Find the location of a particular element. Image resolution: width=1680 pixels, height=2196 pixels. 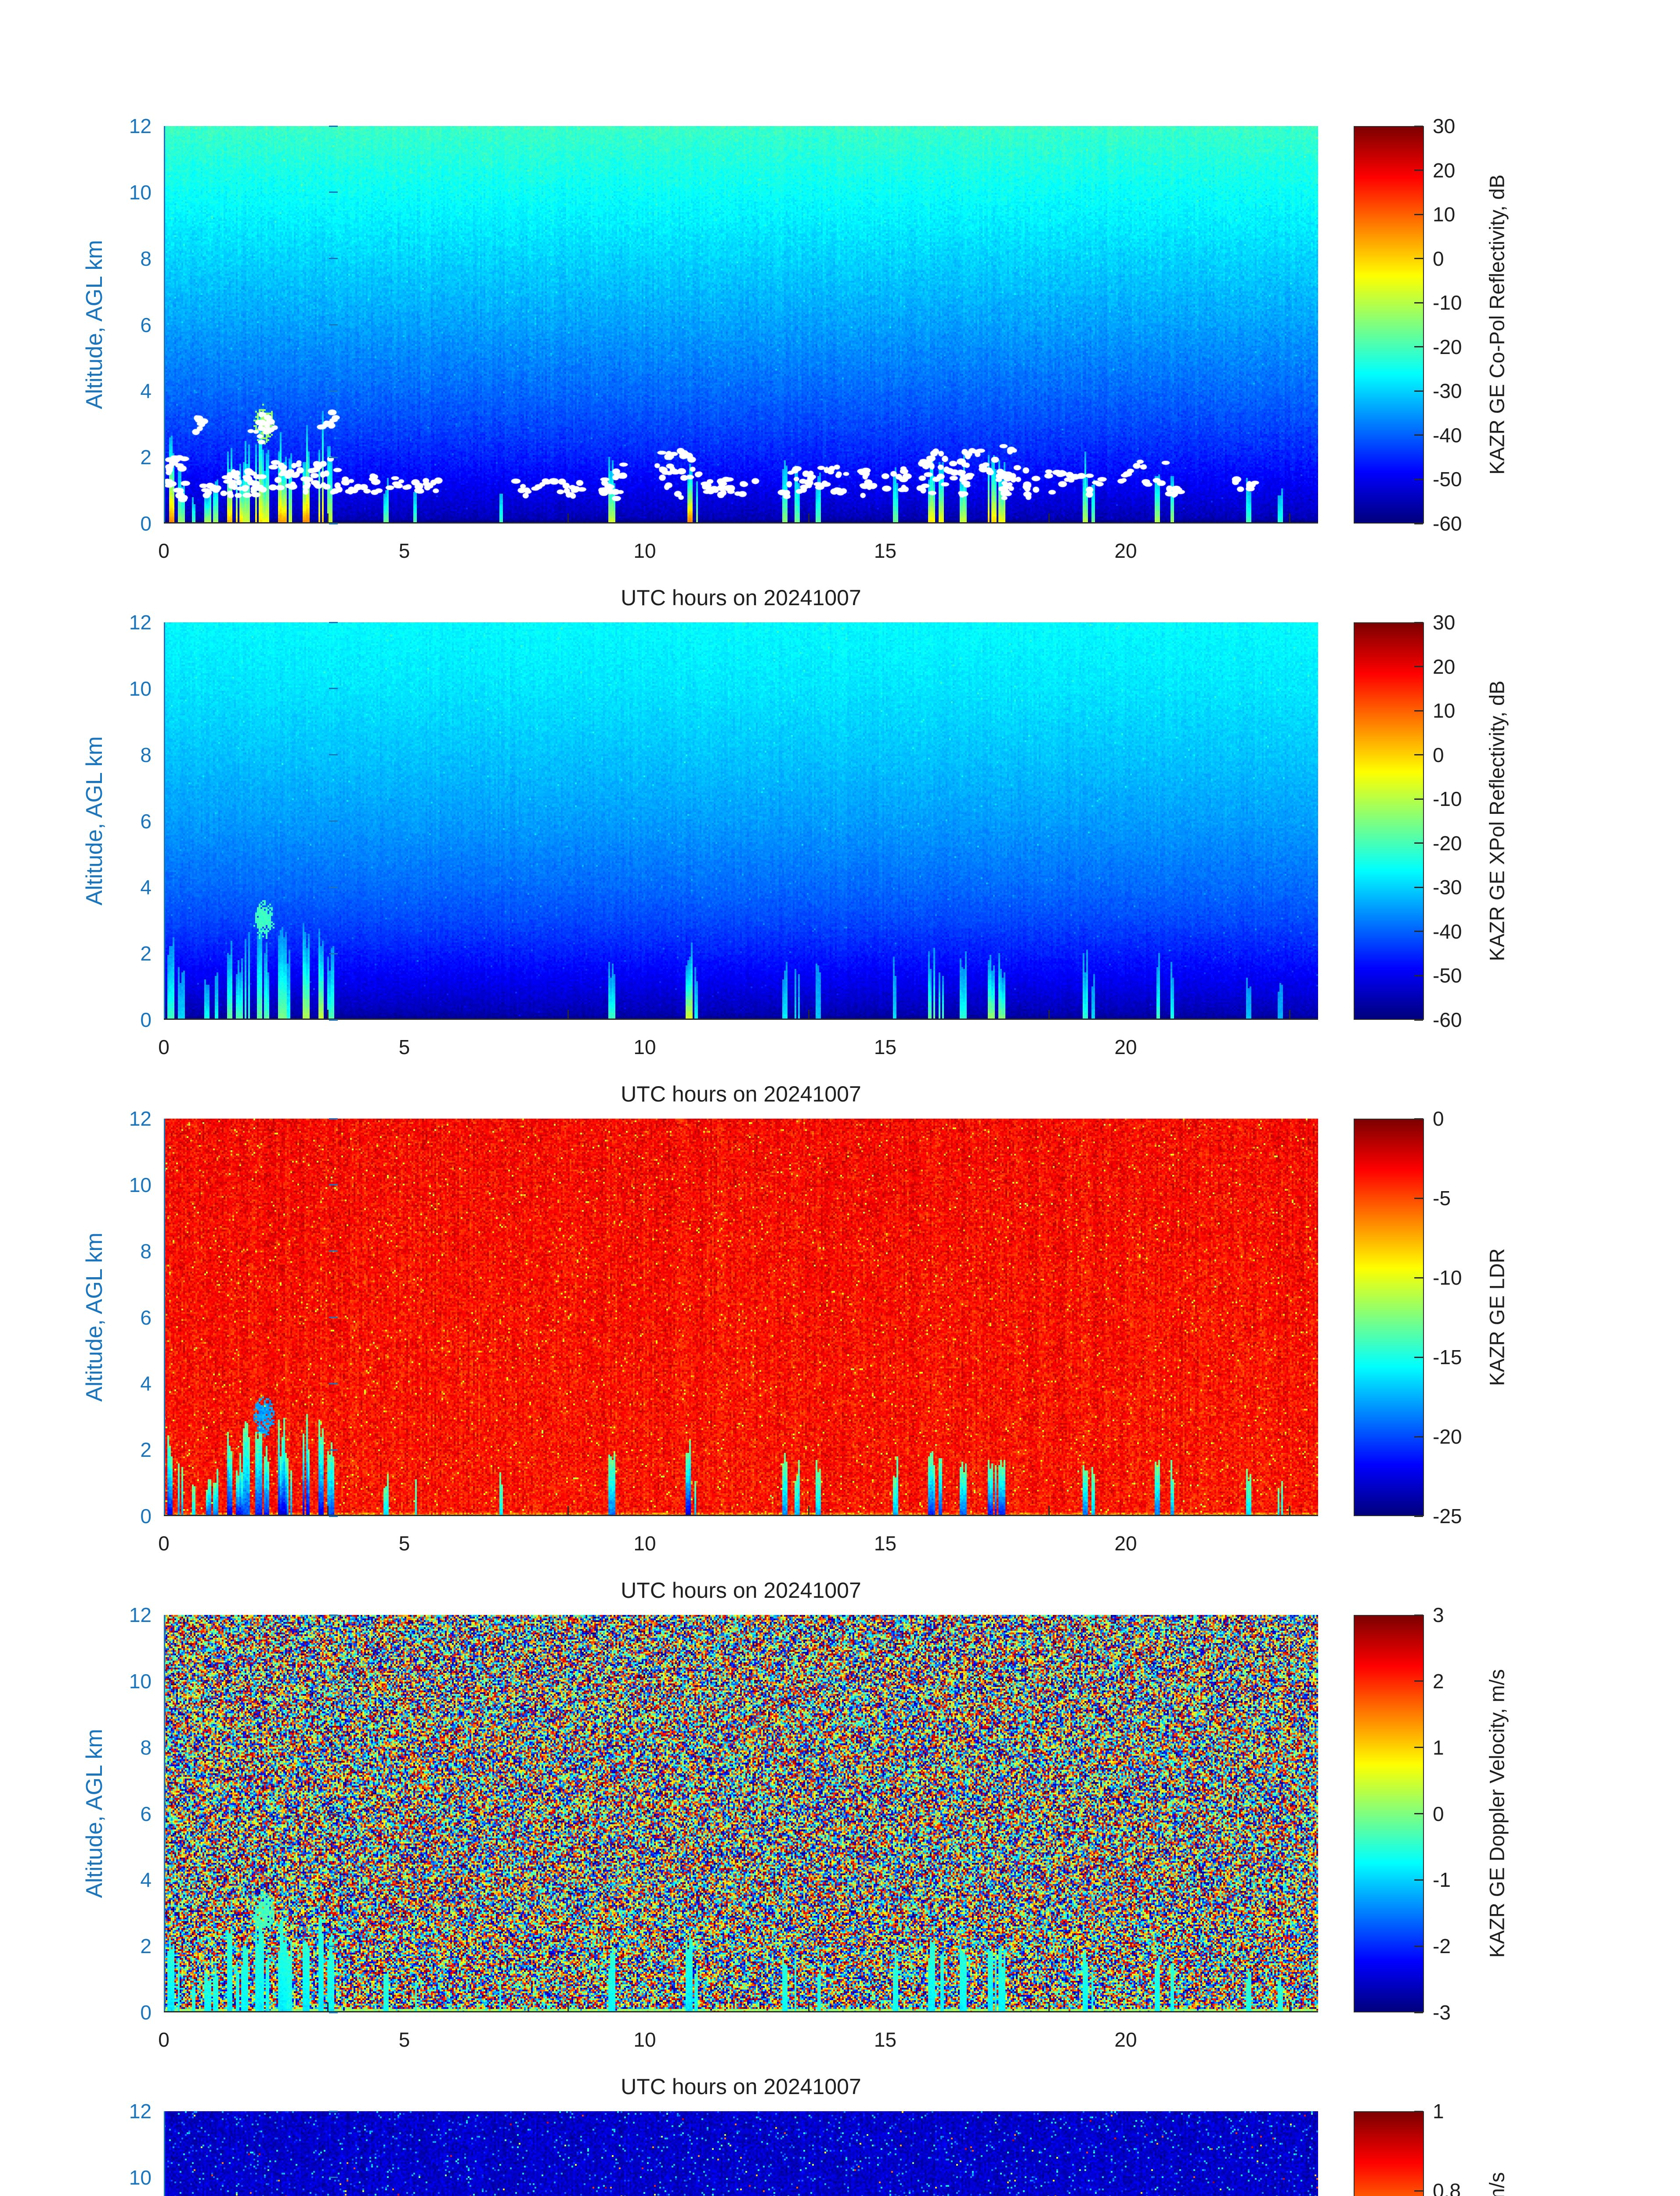

colorbar-tick-label: -60 is located at coordinates (1447, 523).